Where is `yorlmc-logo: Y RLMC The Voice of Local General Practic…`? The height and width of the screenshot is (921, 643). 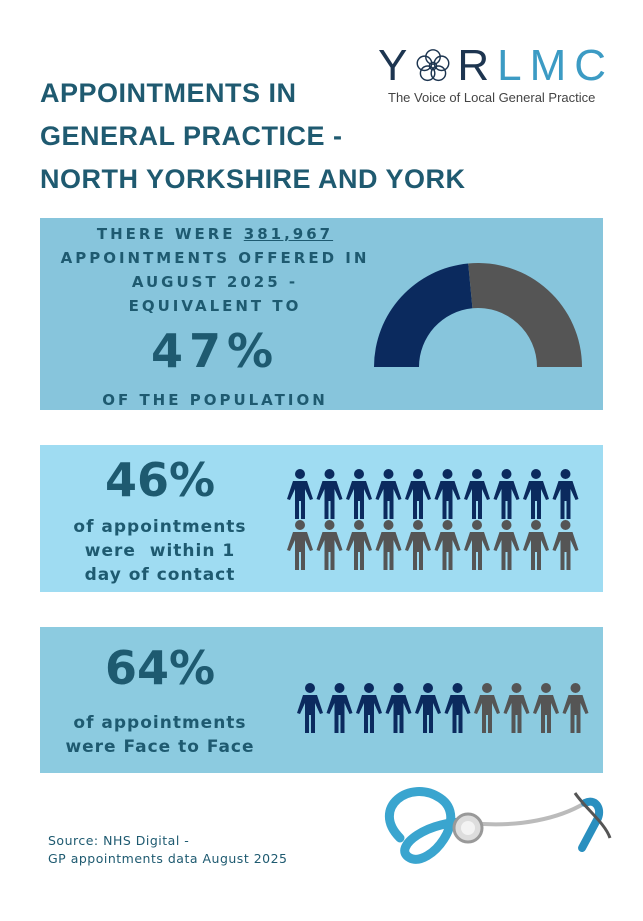 yorlmc-logo: Y RLMC The Voice of Local General Practic… is located at coordinates (498, 73).